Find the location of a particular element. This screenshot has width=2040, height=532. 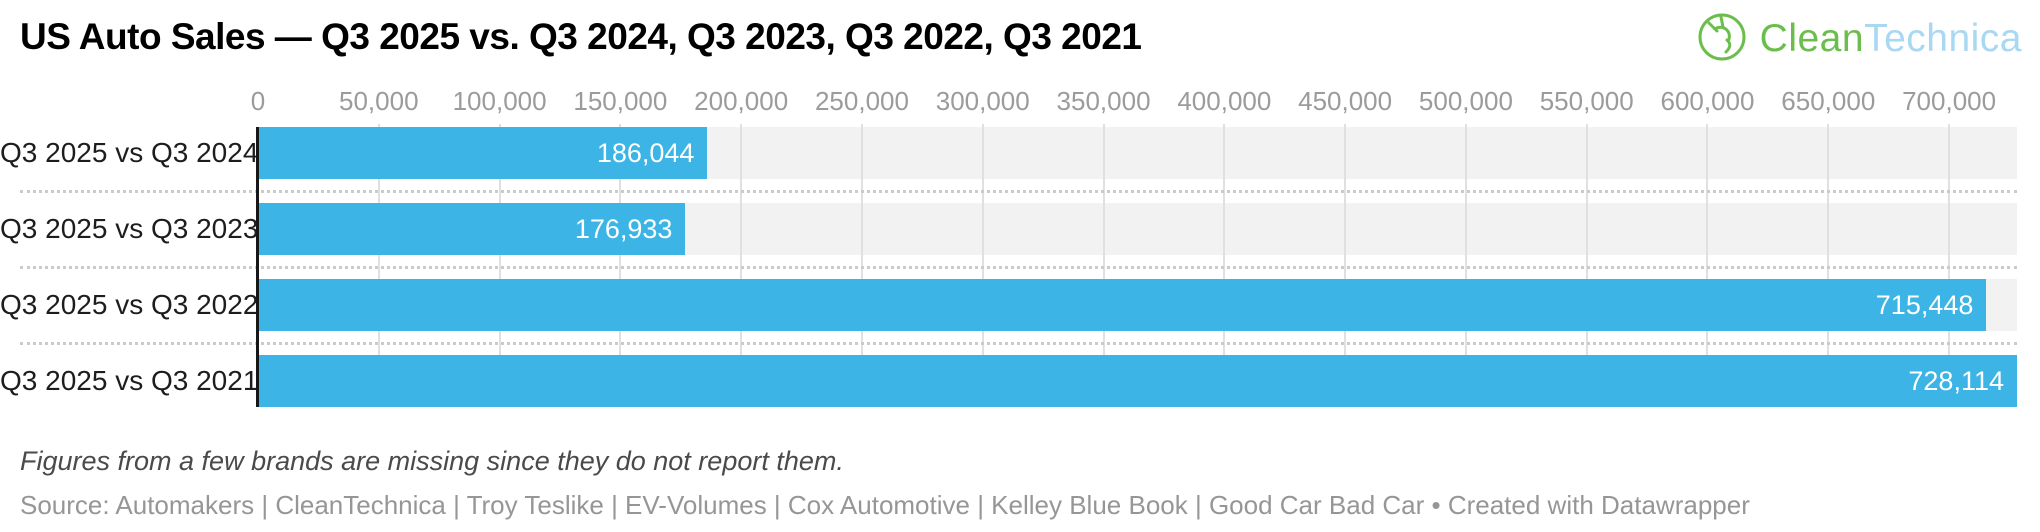

x-axis-tick-label: 150,000 is located at coordinates (620, 101).